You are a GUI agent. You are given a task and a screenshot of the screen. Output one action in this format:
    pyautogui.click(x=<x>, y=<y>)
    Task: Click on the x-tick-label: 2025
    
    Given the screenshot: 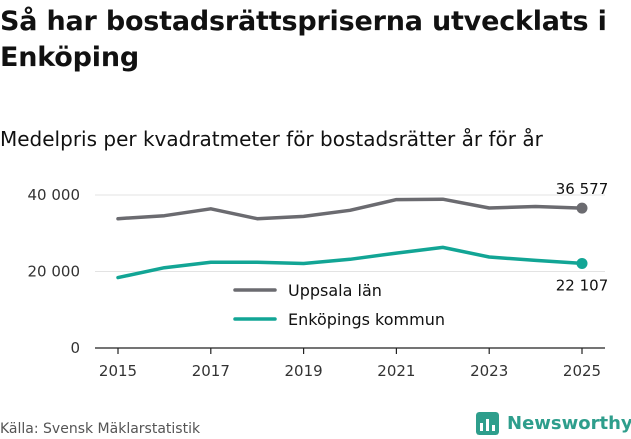 What is the action you would take?
    pyautogui.click(x=582, y=371)
    